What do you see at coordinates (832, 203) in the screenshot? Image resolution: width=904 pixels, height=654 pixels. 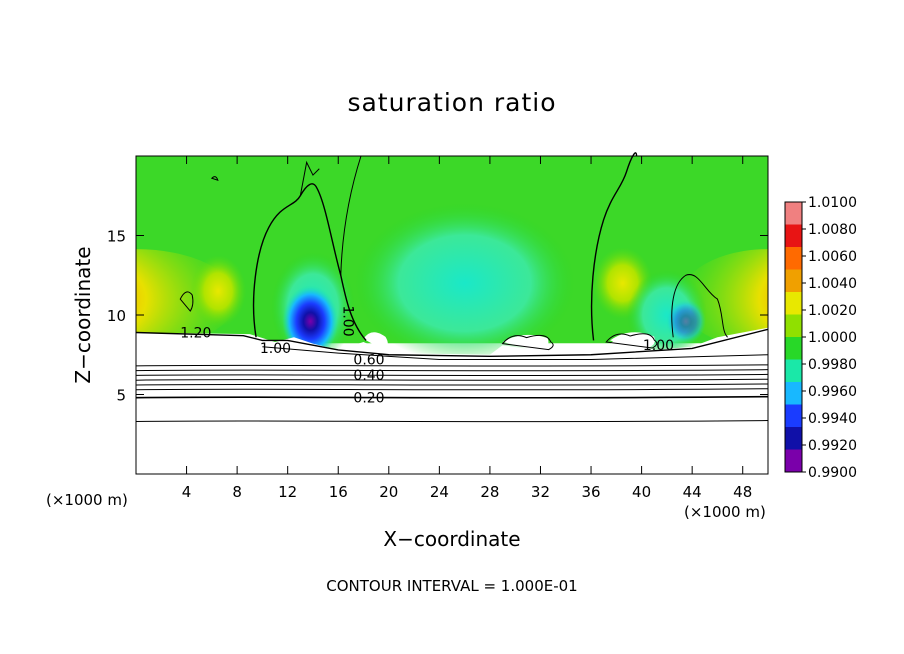 I see `colorbar-label: 1.0100` at bounding box center [832, 203].